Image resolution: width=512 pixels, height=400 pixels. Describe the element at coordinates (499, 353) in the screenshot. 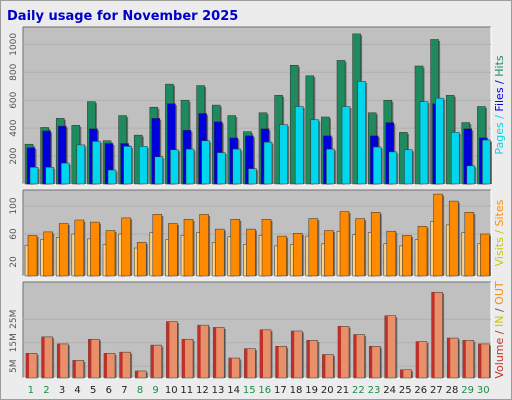

I see `legend-entry-volume: Volume /` at that location.